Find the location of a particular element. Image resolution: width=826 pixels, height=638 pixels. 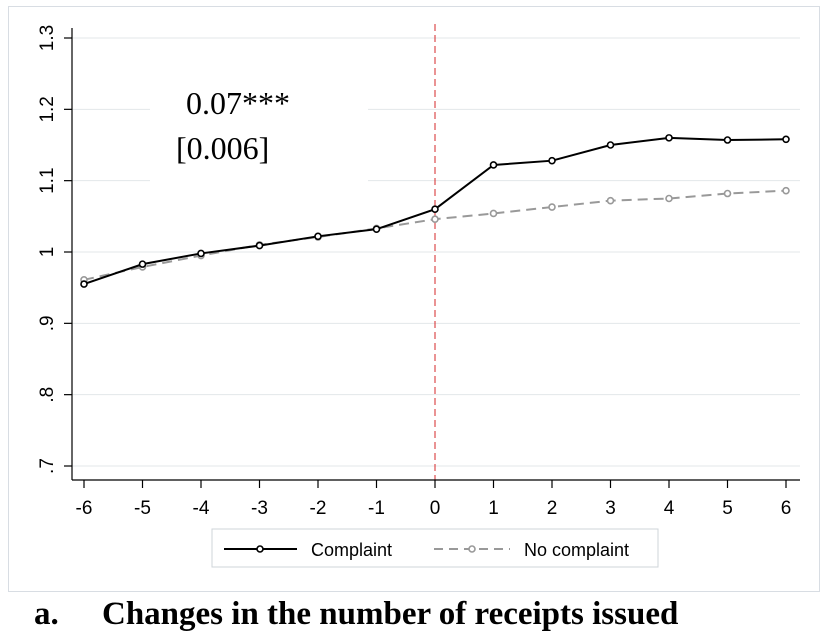

legend-items: Complaint No complaint is located at coordinates (426, 550).